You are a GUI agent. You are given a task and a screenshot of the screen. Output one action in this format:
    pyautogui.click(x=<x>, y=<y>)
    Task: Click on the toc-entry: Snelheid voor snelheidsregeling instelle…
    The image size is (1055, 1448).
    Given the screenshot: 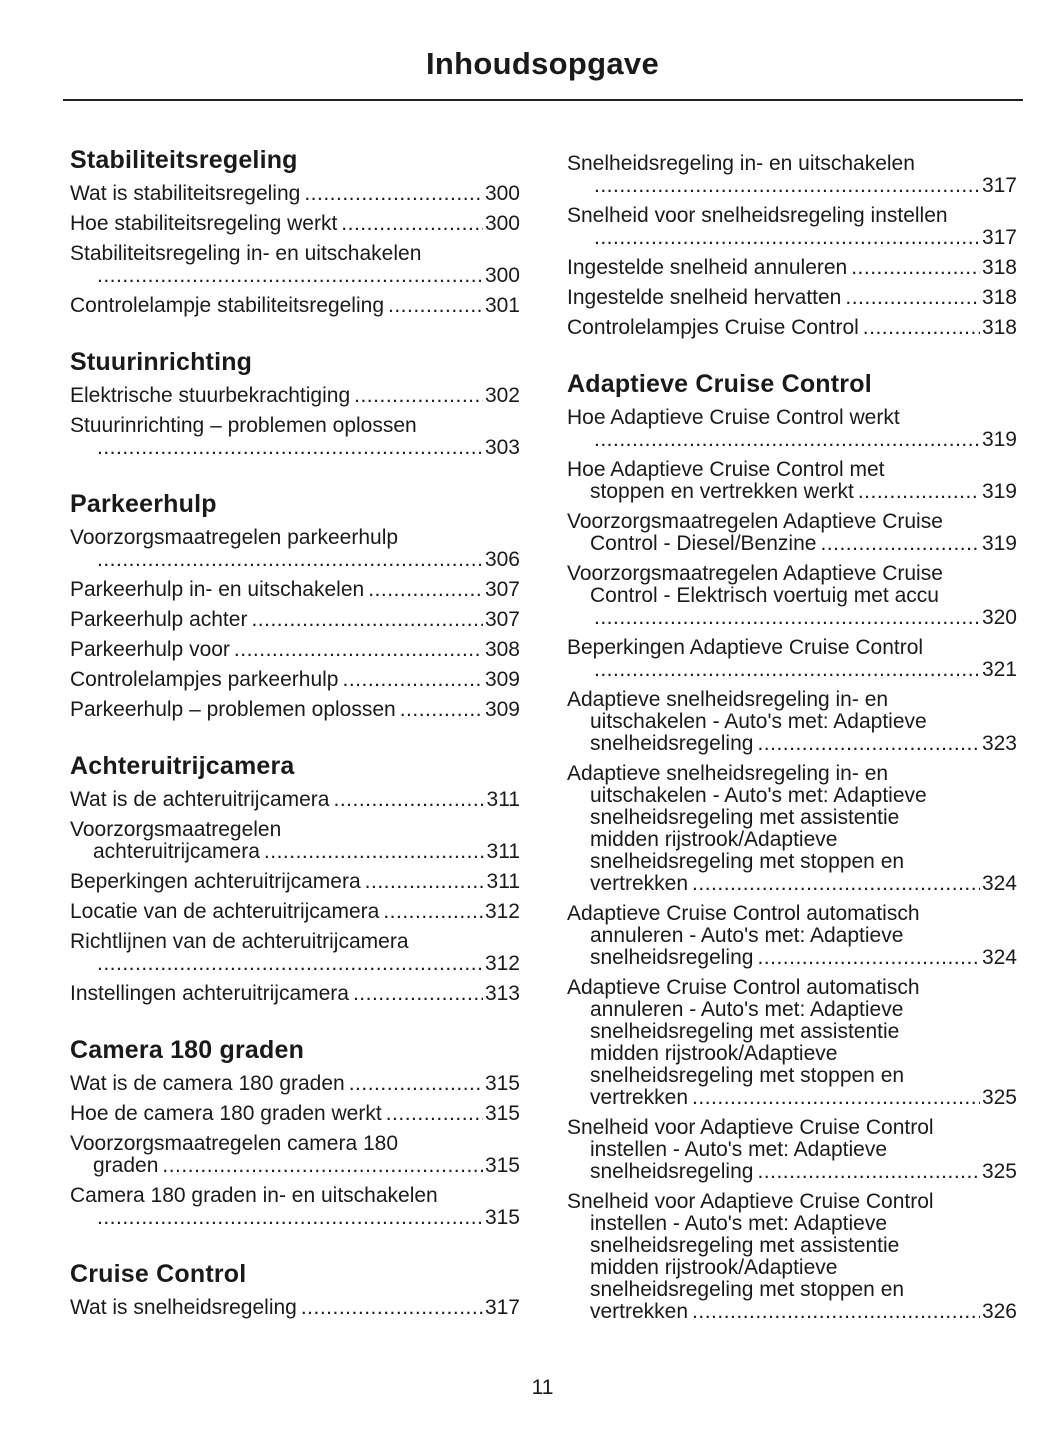 What is the action you would take?
    pyautogui.click(x=792, y=227)
    